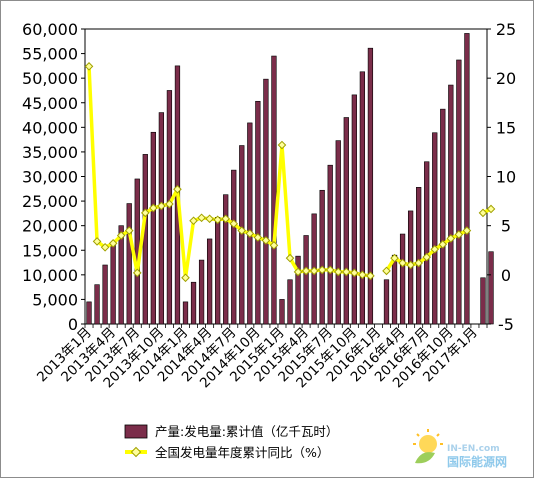 The image size is (534, 481). I want to click on legend-bar-label: 产量:发电量:累计值（亿千瓦时）, so click(246, 431).